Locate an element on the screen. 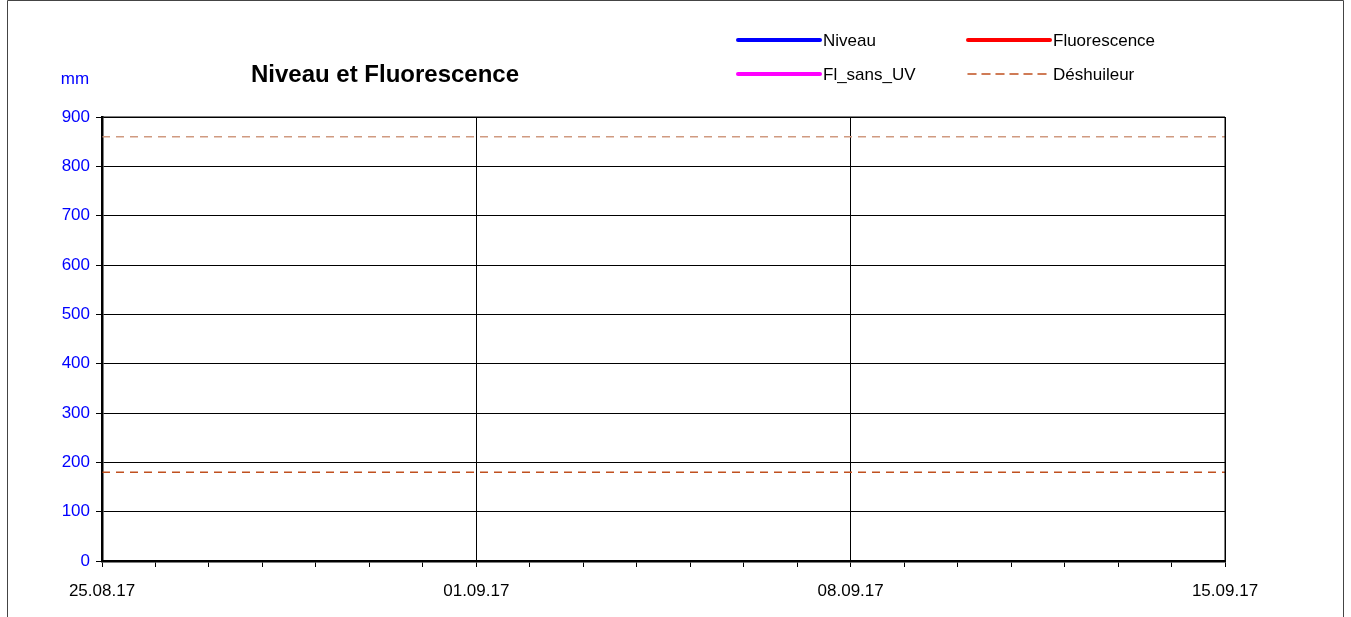 This screenshot has height=617, width=1351. x-tick-label: 01.09.17 is located at coordinates (476, 590).